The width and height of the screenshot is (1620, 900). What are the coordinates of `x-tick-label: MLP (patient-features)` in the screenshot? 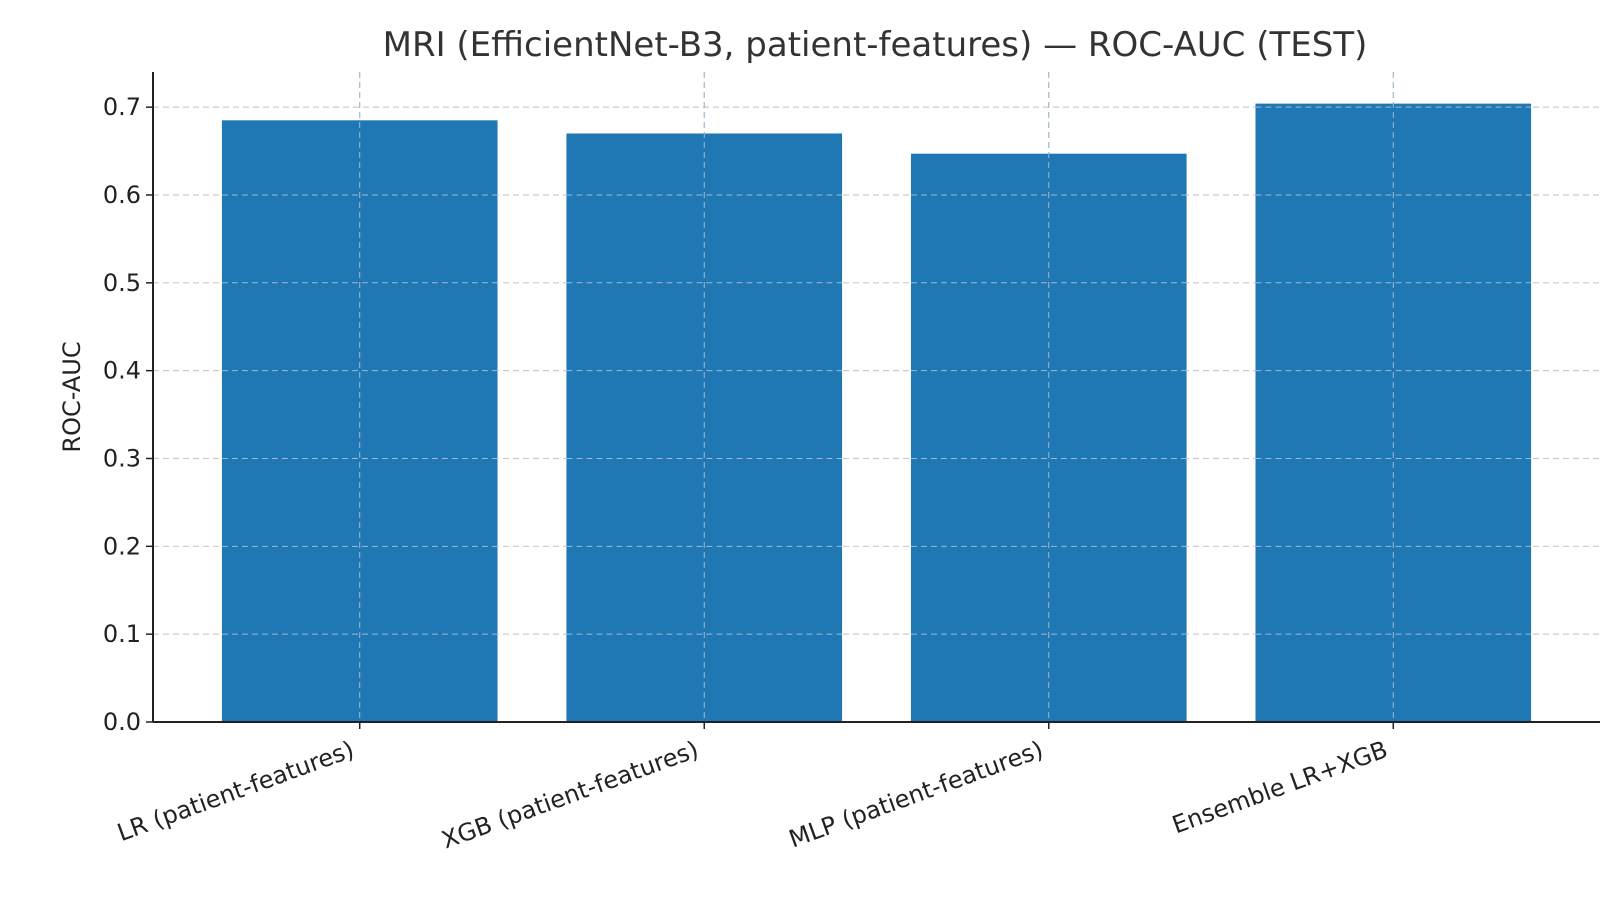 It's located at (916, 794).